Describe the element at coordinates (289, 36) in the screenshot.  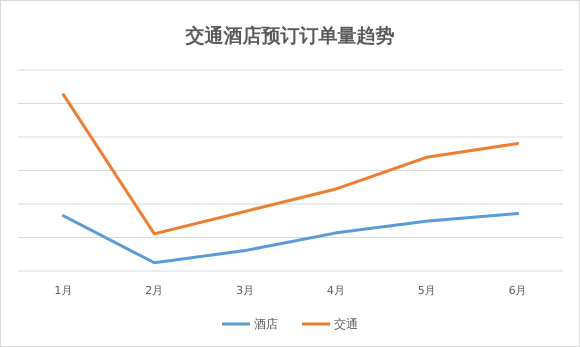
I see `chart-title: 交通酒店预订订单量趋势` at that location.